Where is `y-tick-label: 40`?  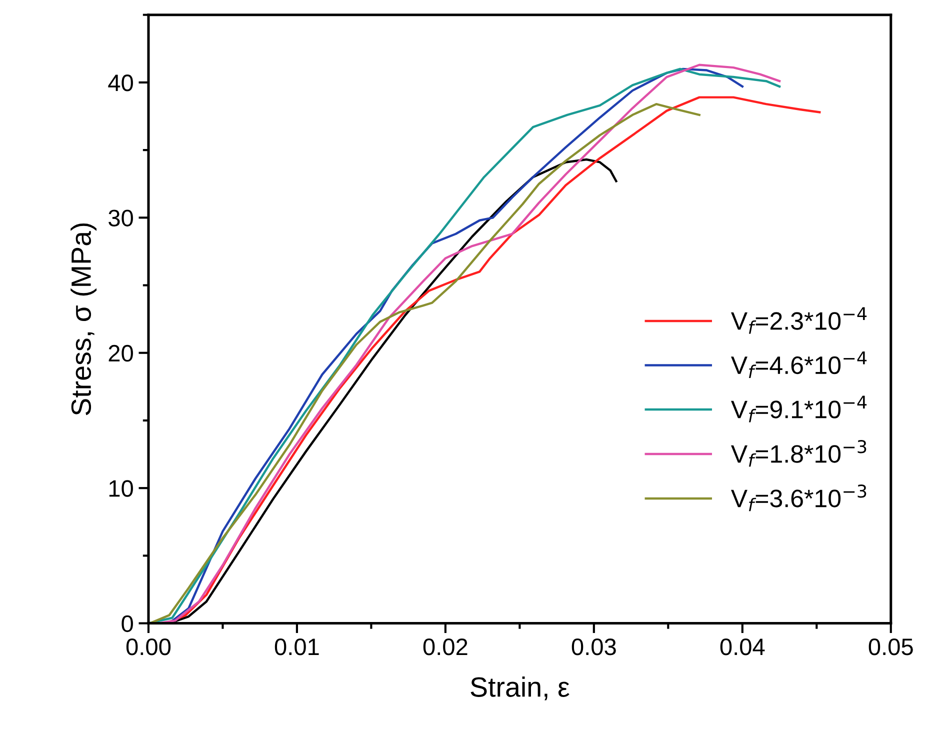 y-tick-label: 40 is located at coordinates (120, 83).